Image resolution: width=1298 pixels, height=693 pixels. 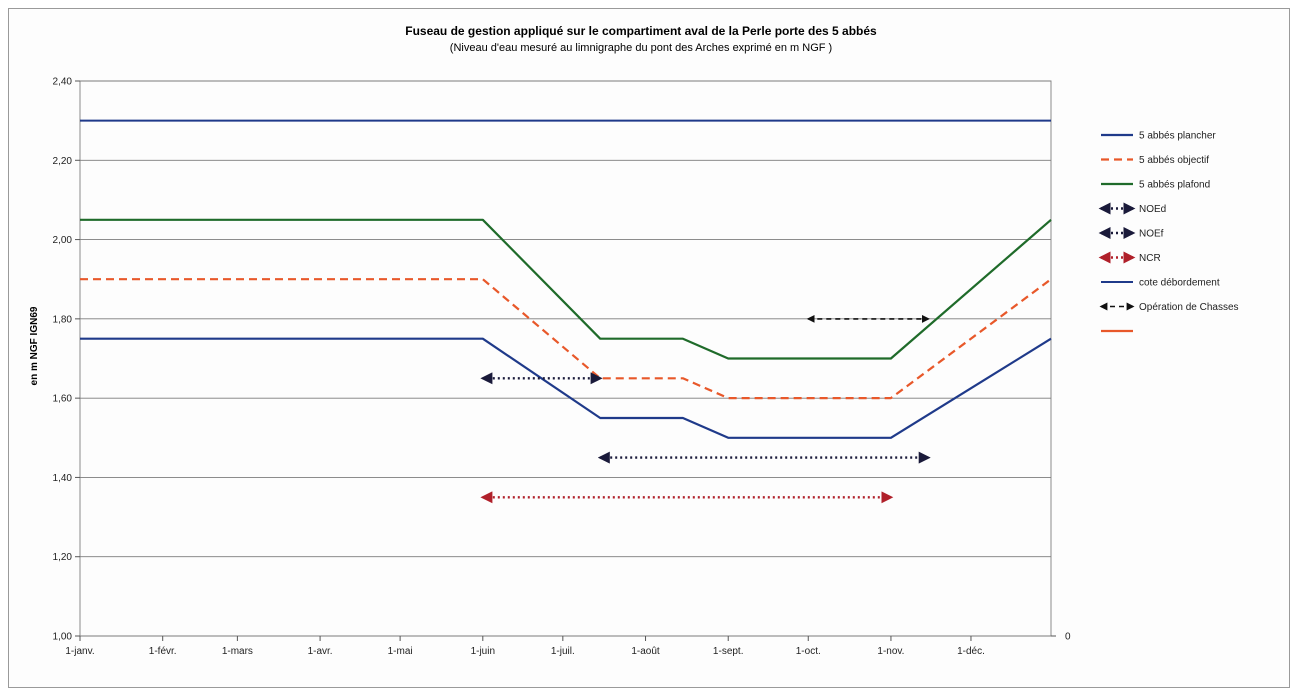 I want to click on x-tick-label: 1-avr., so click(x=320, y=651).